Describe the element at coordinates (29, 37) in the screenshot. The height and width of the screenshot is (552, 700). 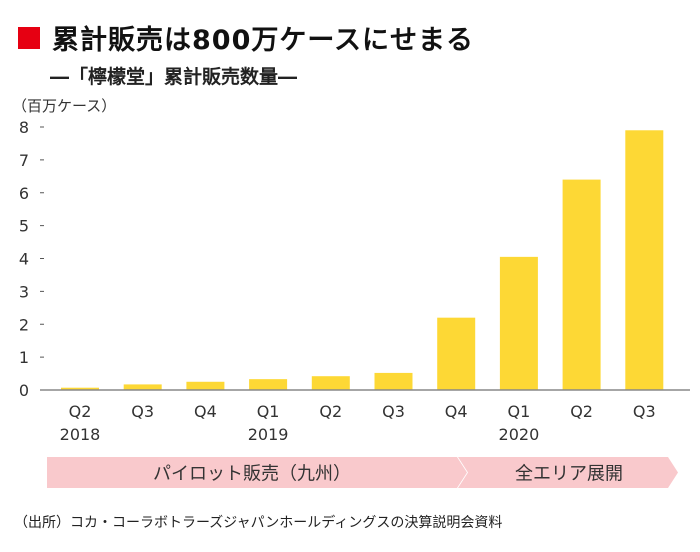
I see `title-marker` at that location.